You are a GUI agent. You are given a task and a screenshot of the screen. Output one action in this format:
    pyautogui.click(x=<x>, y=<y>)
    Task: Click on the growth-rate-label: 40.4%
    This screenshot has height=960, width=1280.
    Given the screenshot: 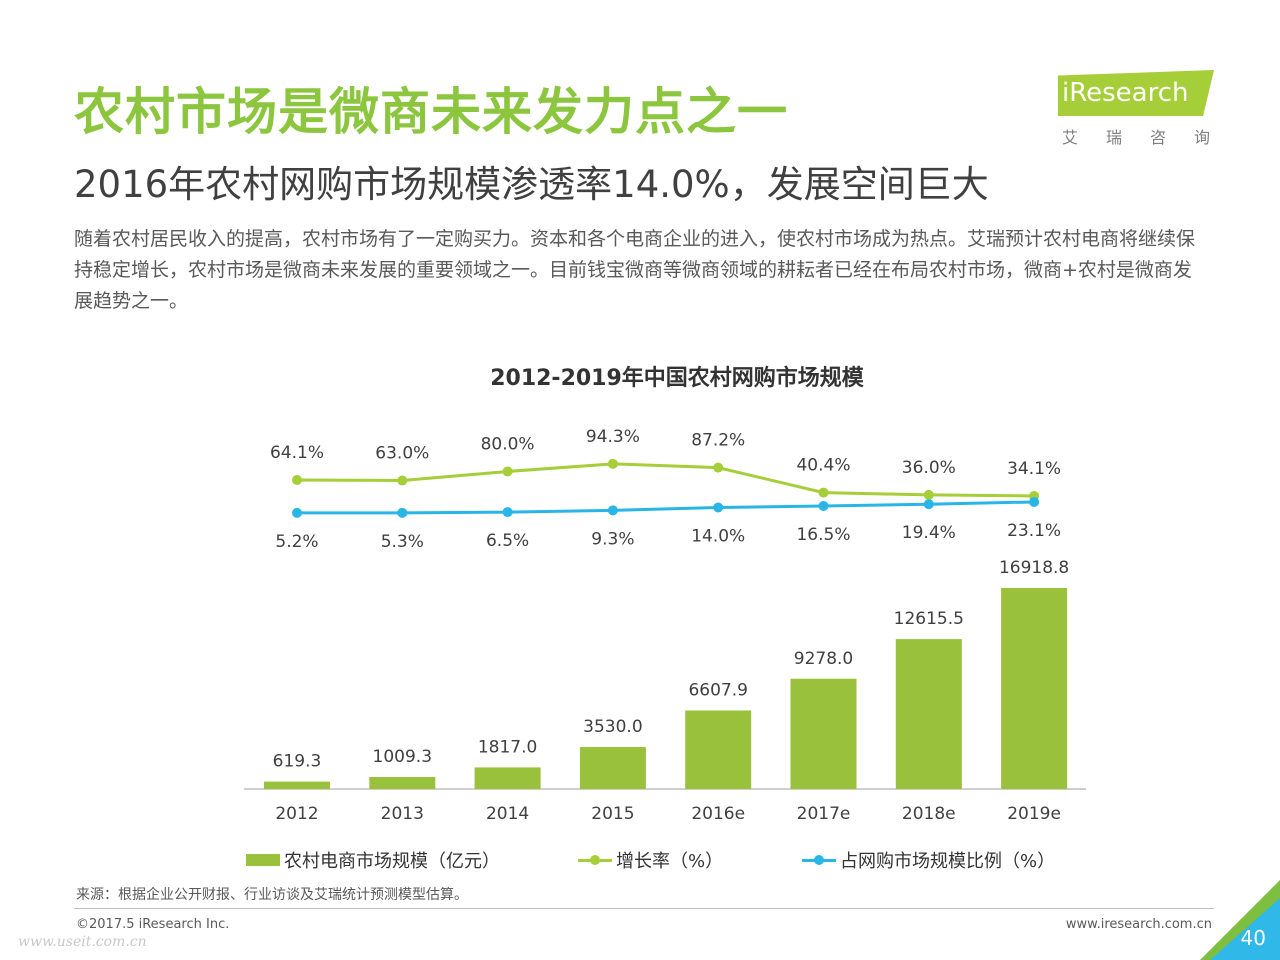 What is the action you would take?
    pyautogui.click(x=823, y=466)
    